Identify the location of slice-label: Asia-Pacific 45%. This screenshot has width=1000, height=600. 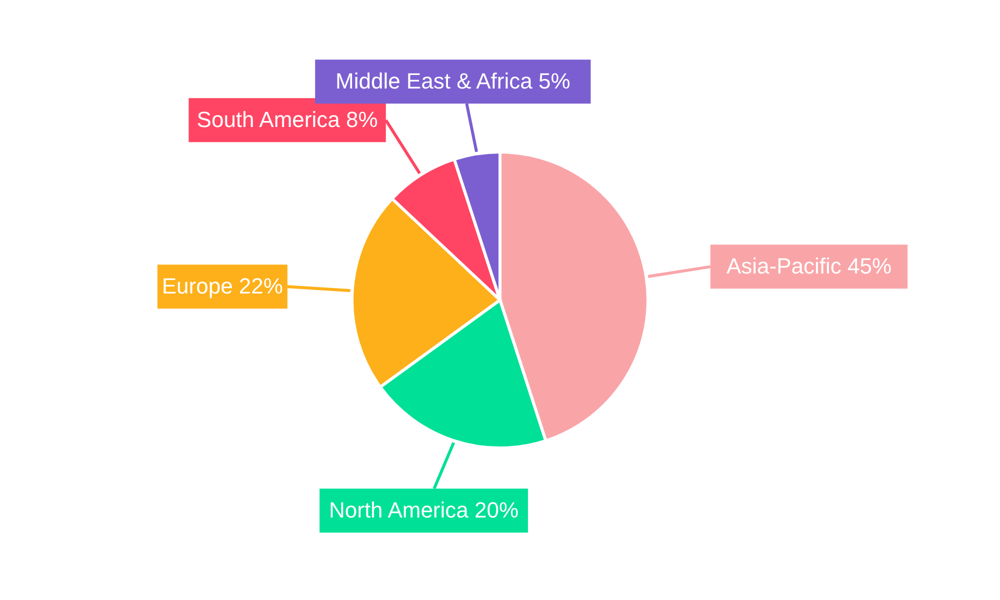
(809, 266).